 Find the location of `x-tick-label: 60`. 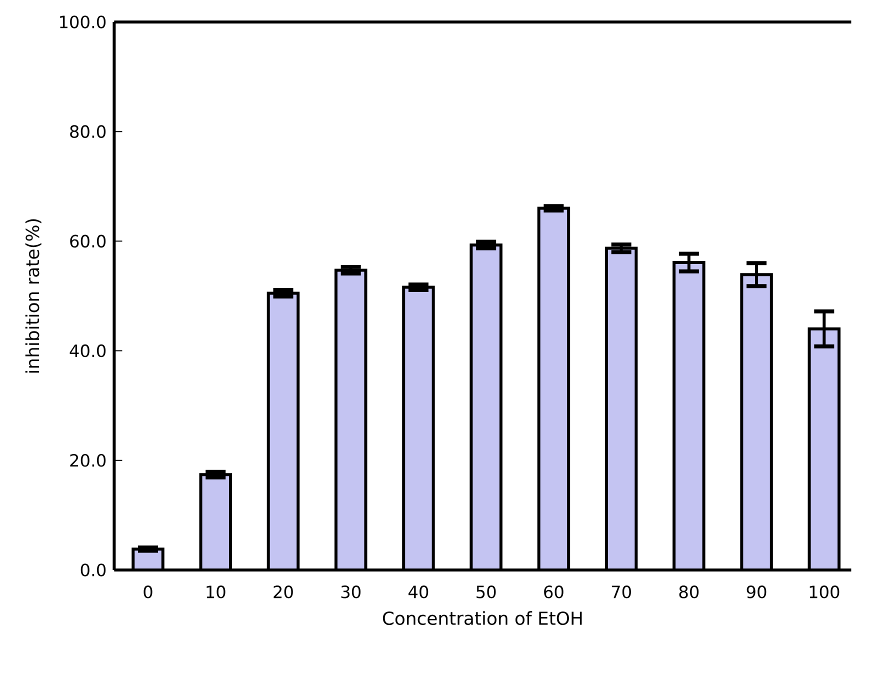

x-tick-label: 60 is located at coordinates (554, 591).